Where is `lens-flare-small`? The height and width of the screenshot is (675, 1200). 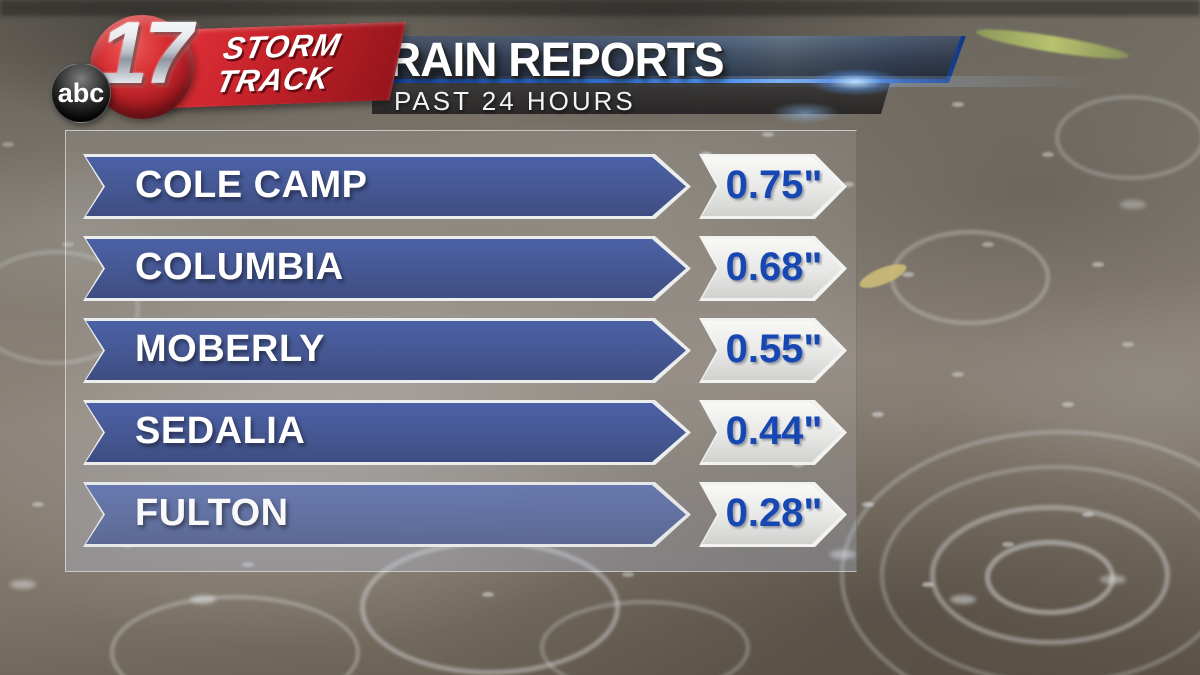 lens-flare-small is located at coordinates (805, 113).